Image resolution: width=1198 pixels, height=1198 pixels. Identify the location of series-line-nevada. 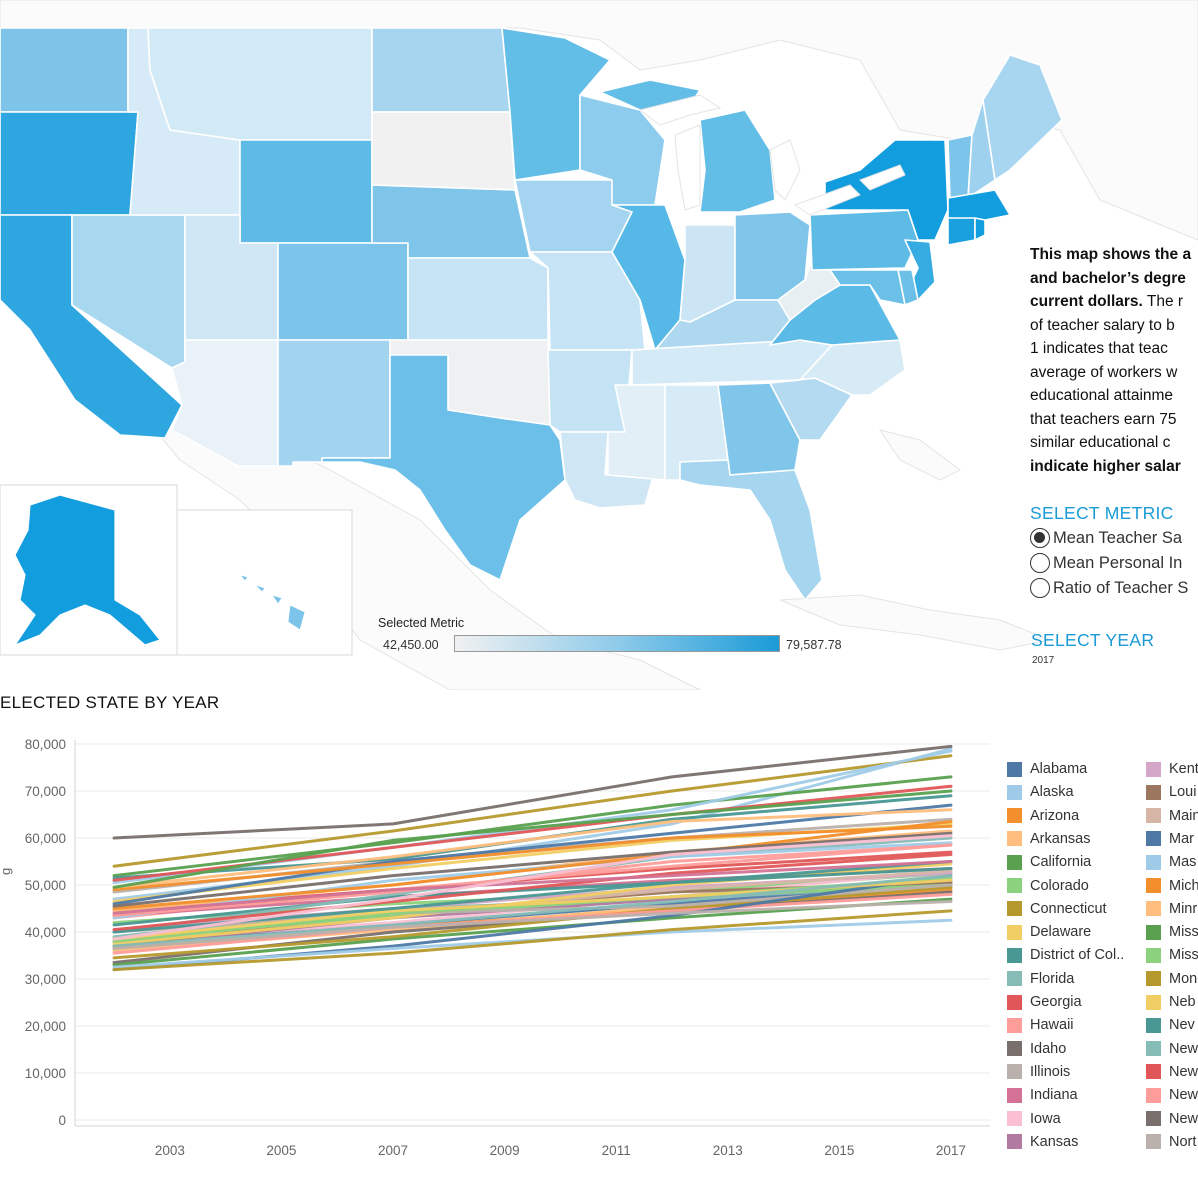
(532, 893).